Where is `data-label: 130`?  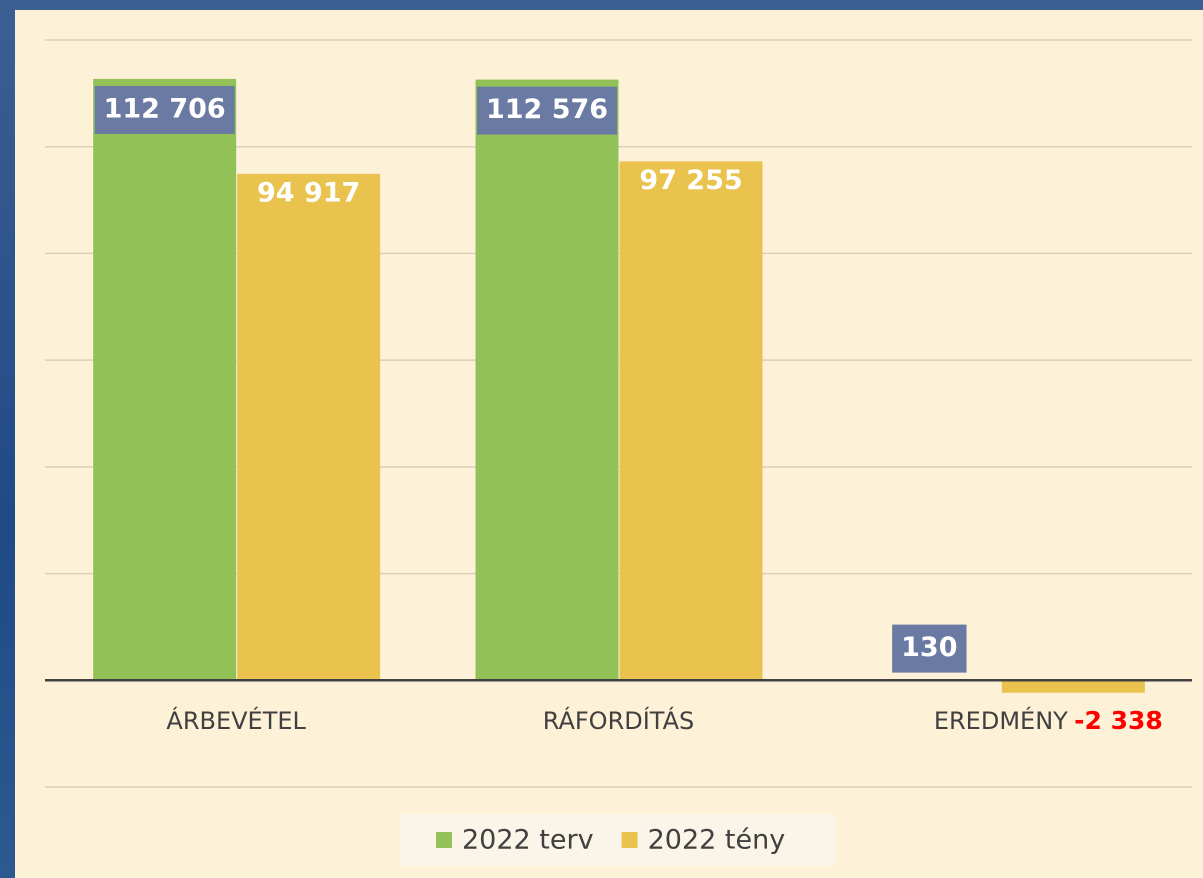
data-label: 130 is located at coordinates (929, 647).